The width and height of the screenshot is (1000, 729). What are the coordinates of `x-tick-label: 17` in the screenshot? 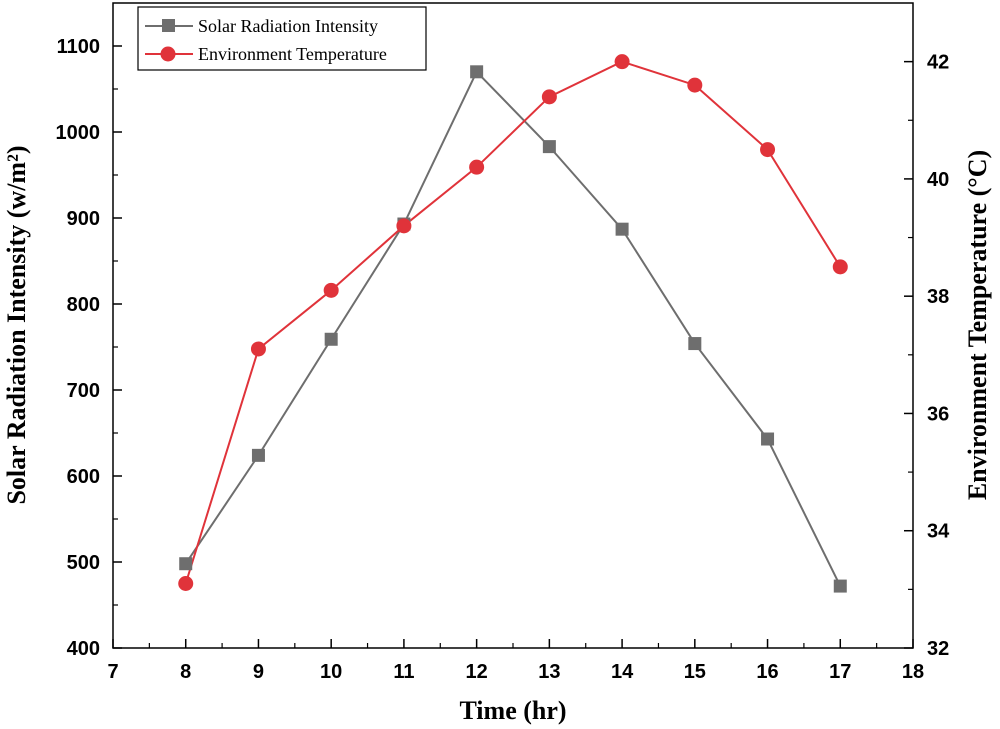 It's located at (840, 672).